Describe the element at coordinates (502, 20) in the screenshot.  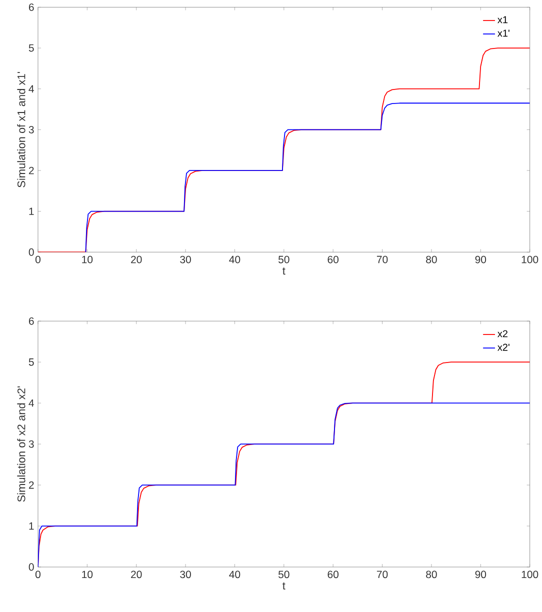
I see `legend-label: x1` at that location.